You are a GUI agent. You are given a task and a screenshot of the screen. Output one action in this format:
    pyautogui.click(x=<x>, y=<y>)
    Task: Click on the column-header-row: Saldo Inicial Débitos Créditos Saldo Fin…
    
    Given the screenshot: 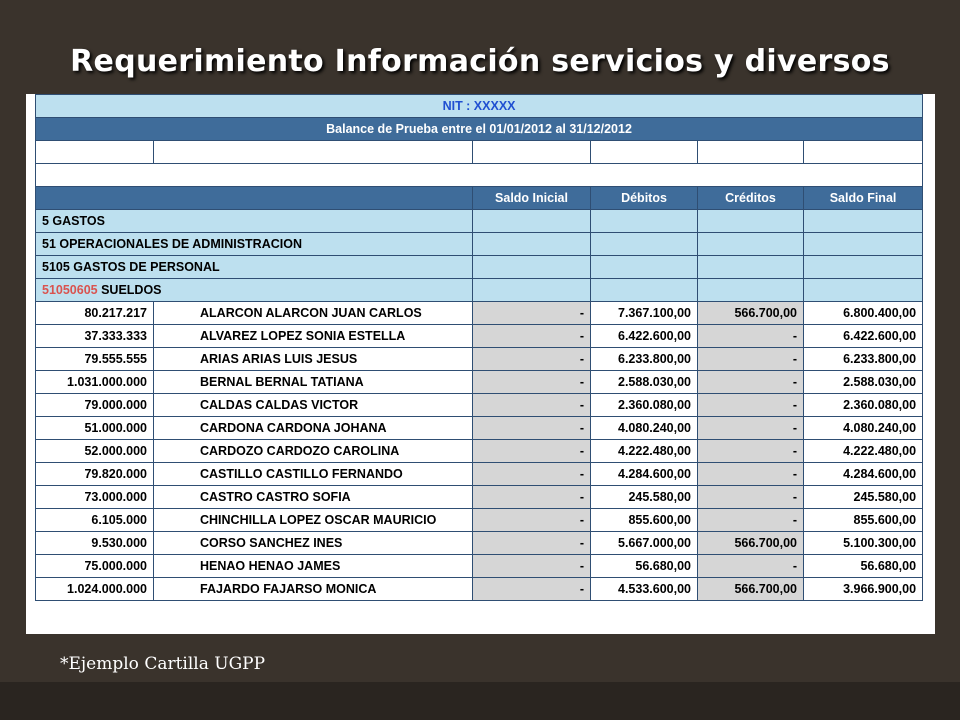 What is the action you would take?
    pyautogui.click(x=479, y=198)
    